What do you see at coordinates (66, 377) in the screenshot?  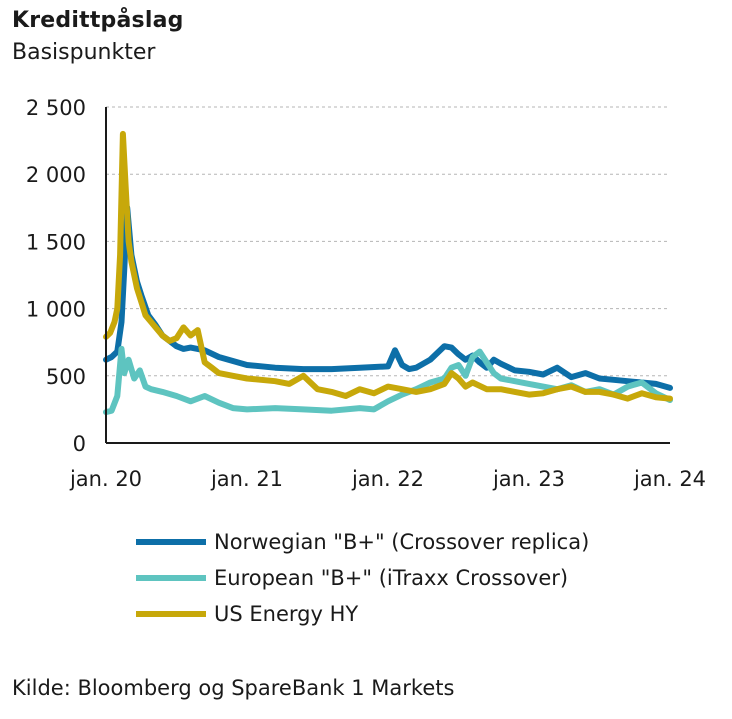 I see `y-tick-label-1: 500` at bounding box center [66, 377].